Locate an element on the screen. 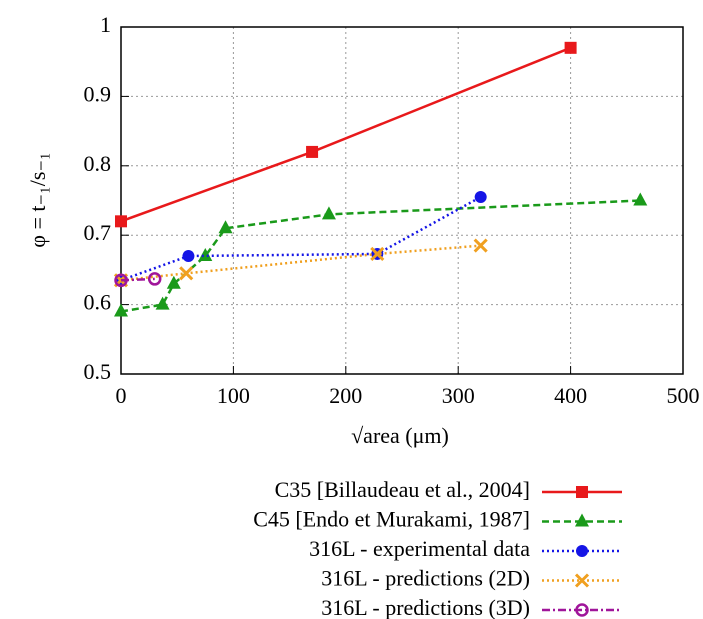 This screenshot has width=703, height=619. y-tick-label: 0.8 is located at coordinates (98, 163).